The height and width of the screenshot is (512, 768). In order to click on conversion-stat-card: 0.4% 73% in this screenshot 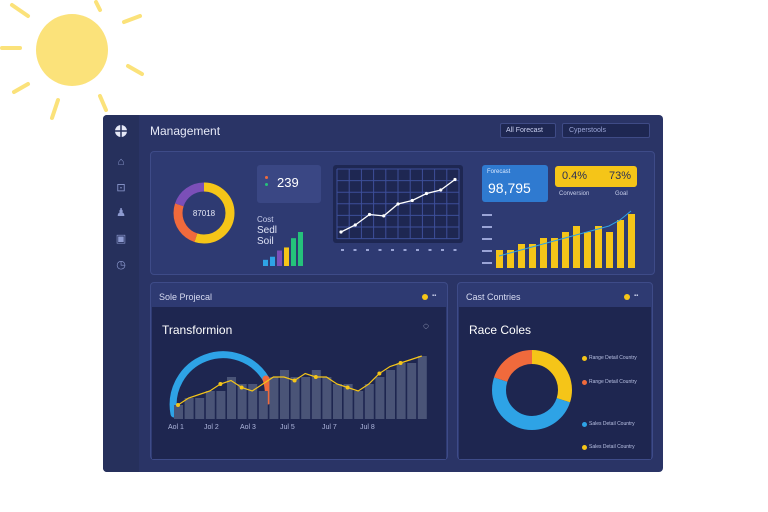, I will do `click(596, 176)`.